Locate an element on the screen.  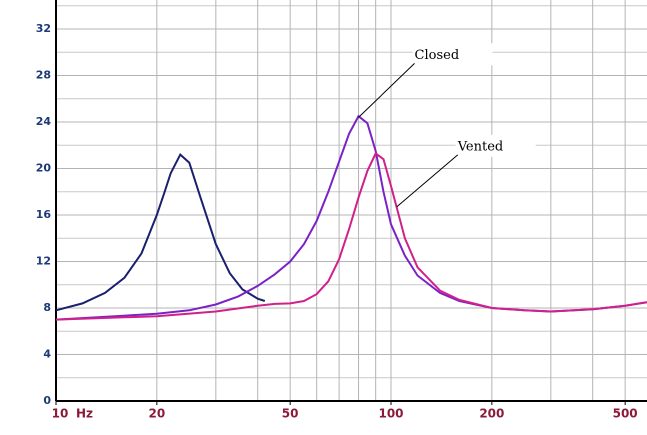
x-tick-label: 50 is located at coordinates (290, 414).